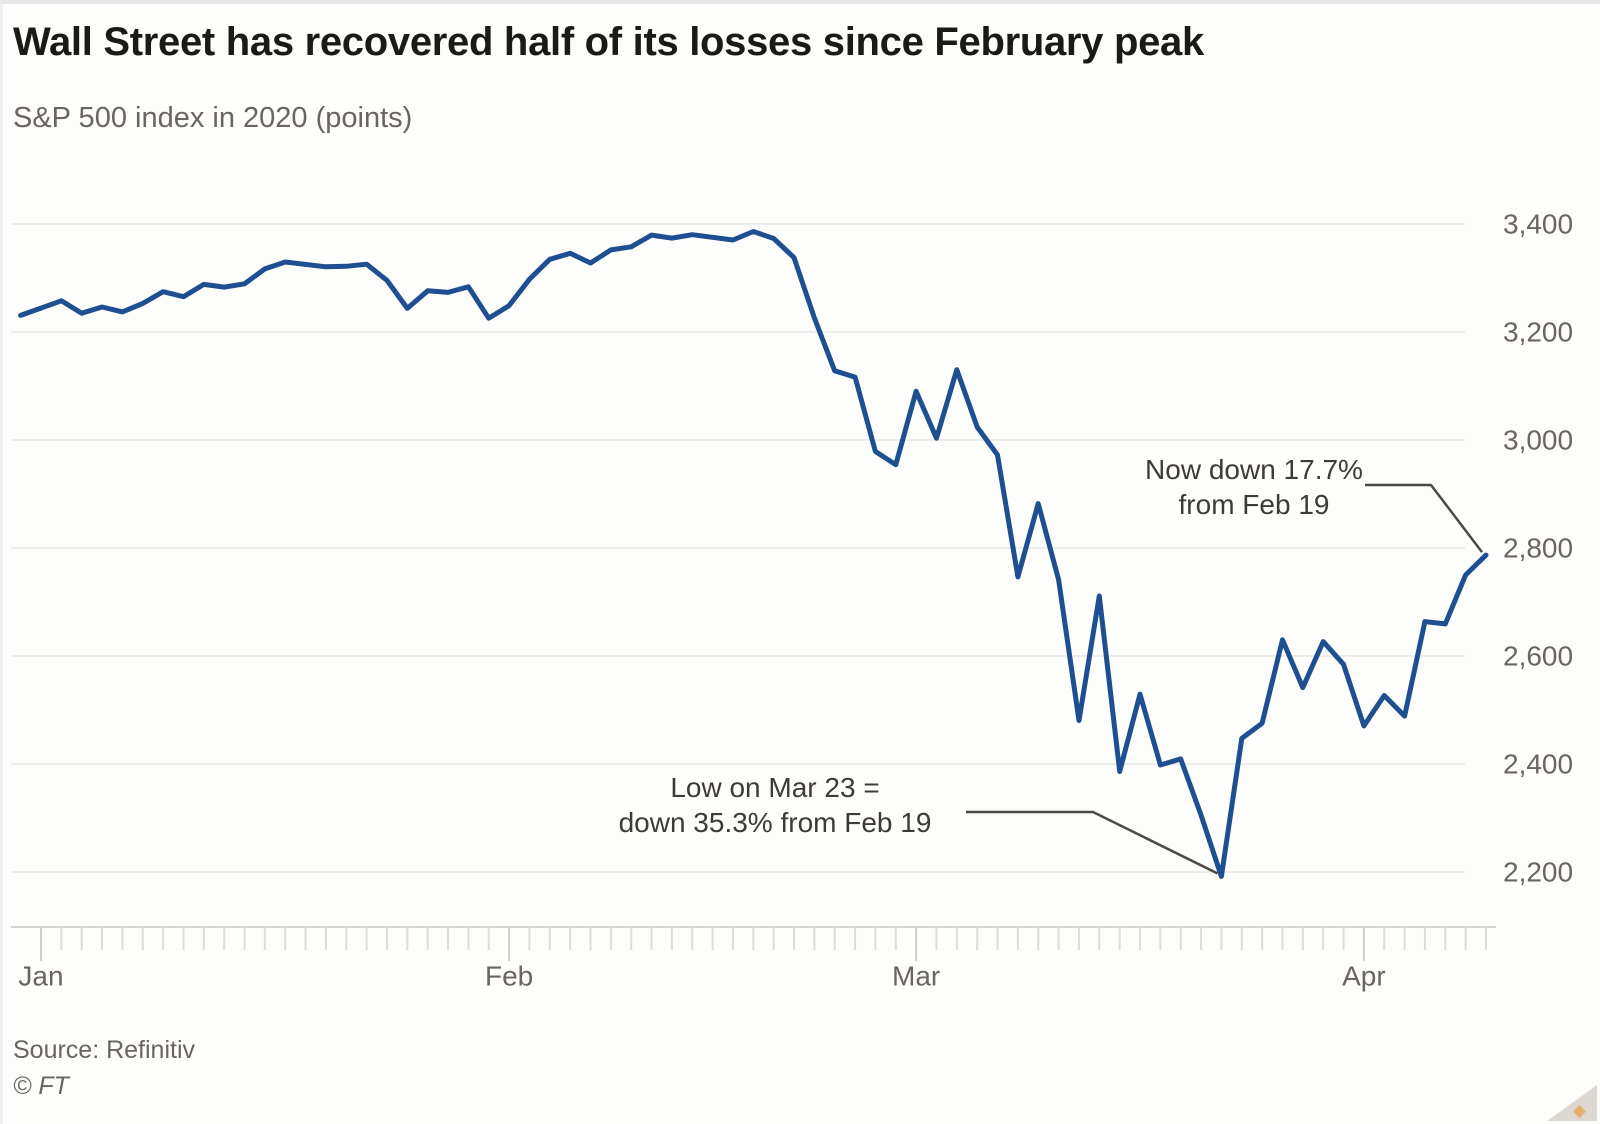 The width and height of the screenshot is (1600, 1124). Describe the element at coordinates (1572, 1103) in the screenshot. I see `resize-handle-icon` at that location.